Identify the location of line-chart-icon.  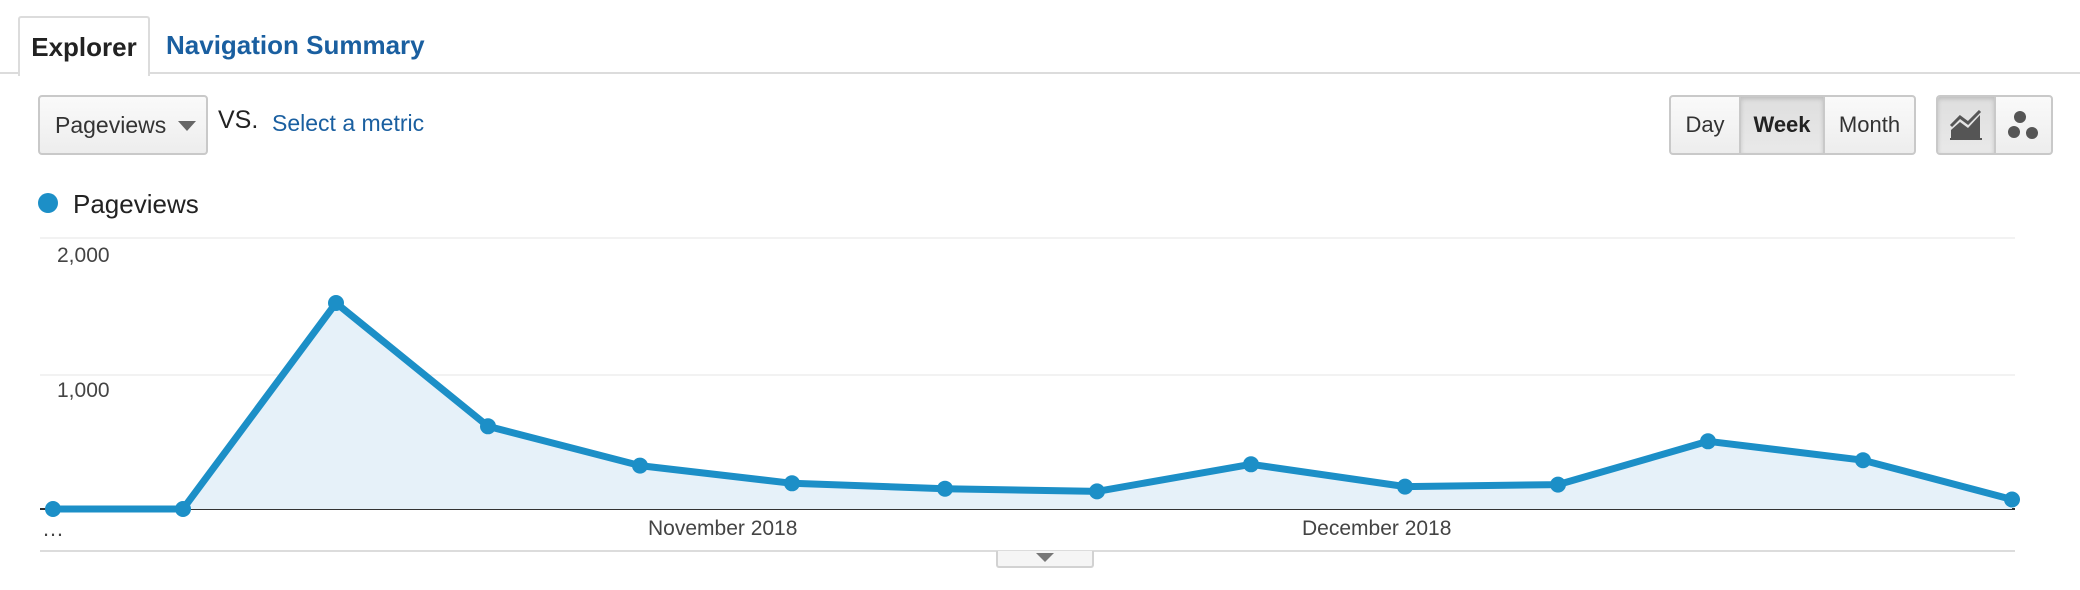
(1965, 125).